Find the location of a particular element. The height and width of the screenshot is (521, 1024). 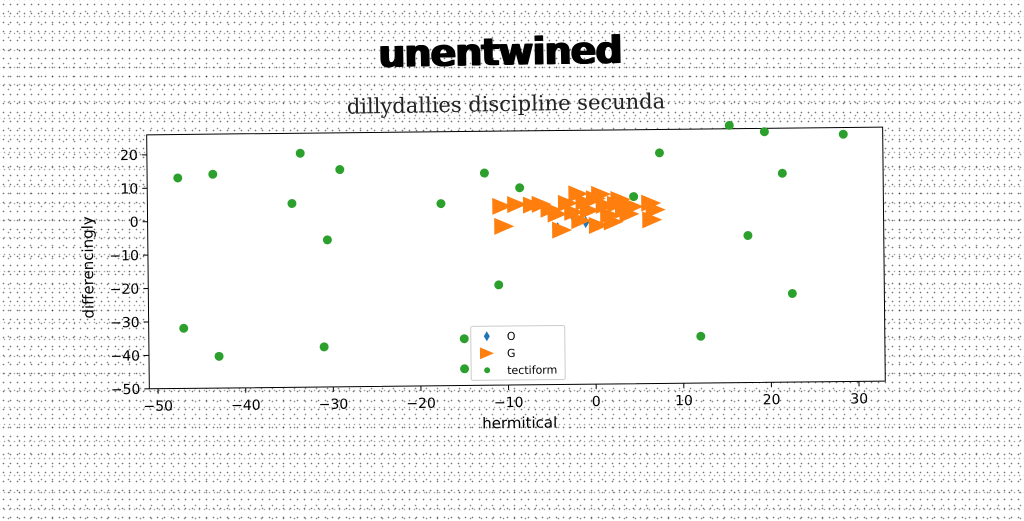

y-tick-label: 20 is located at coordinates (129, 156).